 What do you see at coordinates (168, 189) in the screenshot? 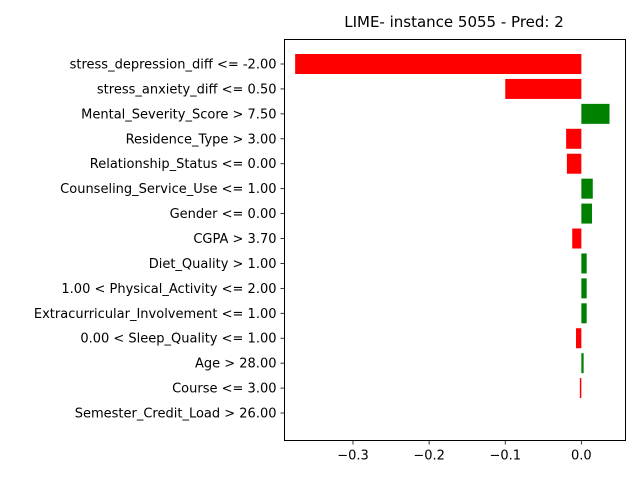
I see `y-tick-label: Counseling_Service_Use <= 1.00` at bounding box center [168, 189].